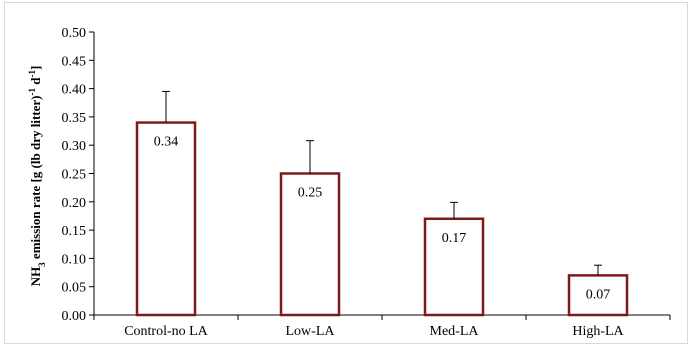 The image size is (693, 348). Describe the element at coordinates (74, 61) in the screenshot. I see `y-tick-label: 0.45` at that location.